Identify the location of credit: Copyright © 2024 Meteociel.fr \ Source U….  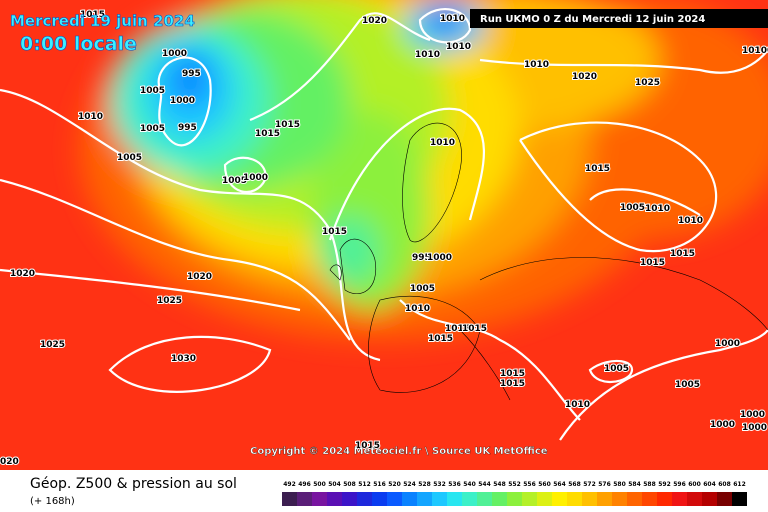
(399, 451).